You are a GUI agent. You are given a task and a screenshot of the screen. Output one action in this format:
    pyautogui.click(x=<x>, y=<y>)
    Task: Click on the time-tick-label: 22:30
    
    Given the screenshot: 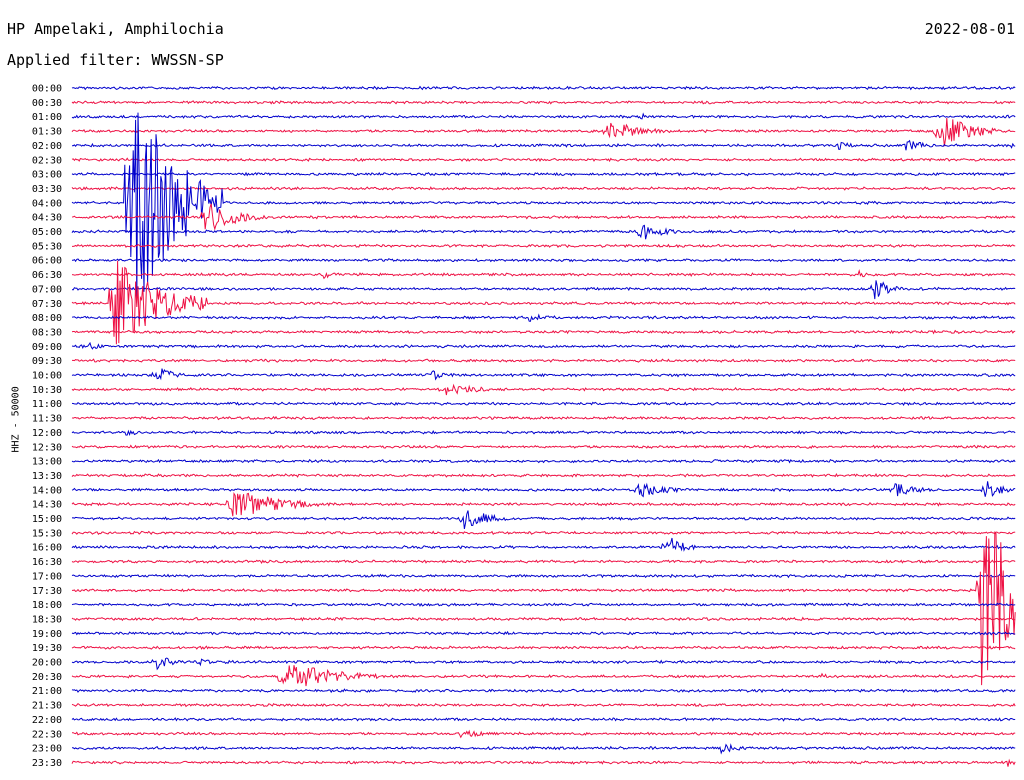 What is the action you would take?
    pyautogui.click(x=47, y=734)
    